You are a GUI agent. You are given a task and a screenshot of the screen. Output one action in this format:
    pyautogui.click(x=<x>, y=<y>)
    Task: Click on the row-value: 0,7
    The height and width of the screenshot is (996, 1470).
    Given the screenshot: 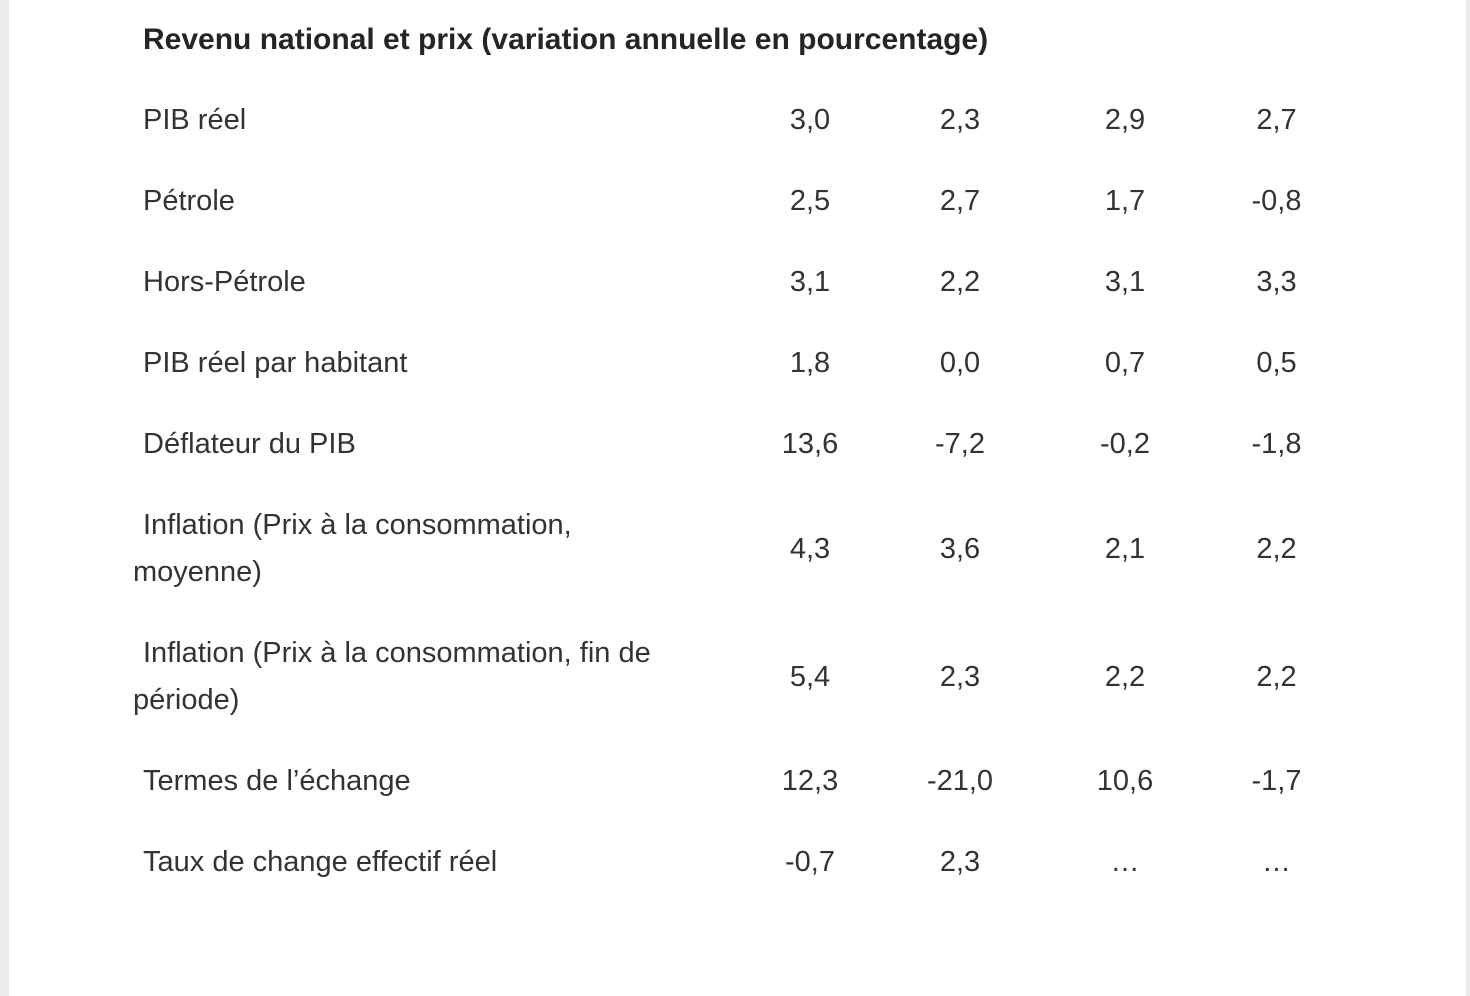 What is the action you would take?
    pyautogui.click(x=1125, y=363)
    